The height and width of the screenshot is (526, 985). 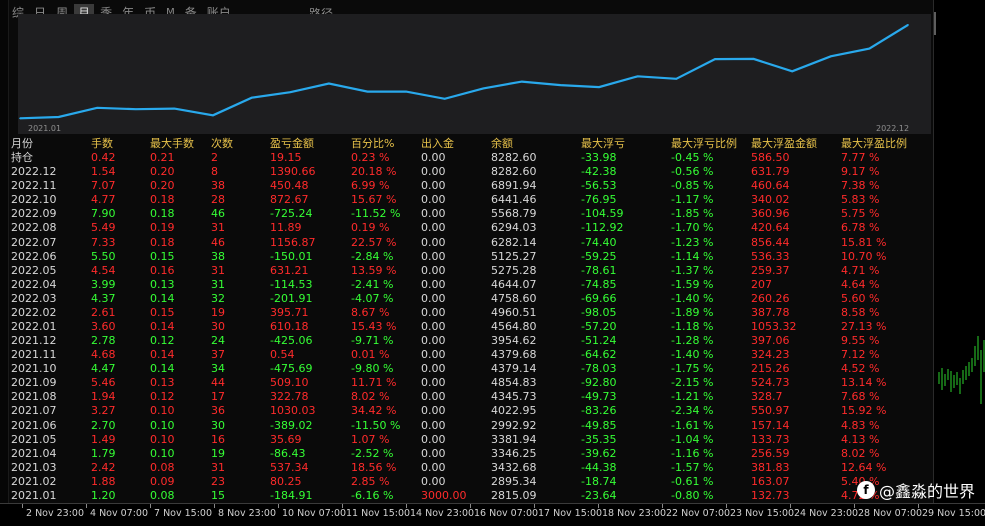 What do you see at coordinates (170, 12) in the screenshot?
I see `tab-7: M` at bounding box center [170, 12].